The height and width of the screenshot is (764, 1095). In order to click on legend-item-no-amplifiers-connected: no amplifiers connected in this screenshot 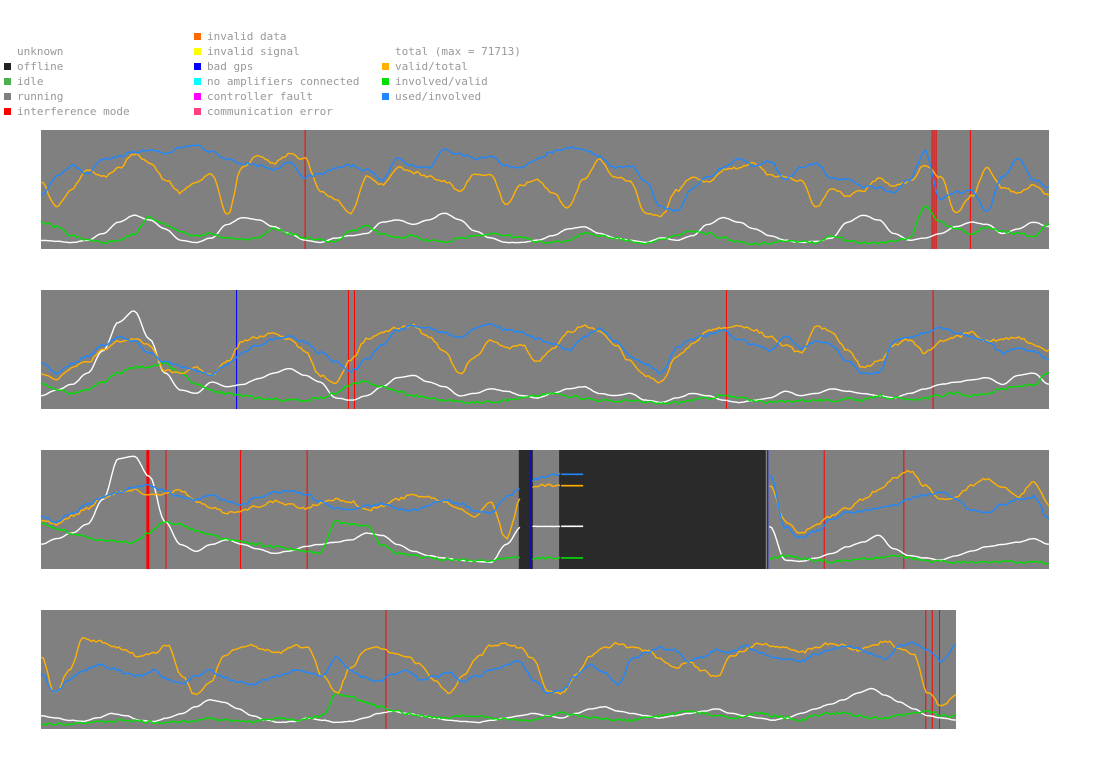, I will do `click(276, 81)`.